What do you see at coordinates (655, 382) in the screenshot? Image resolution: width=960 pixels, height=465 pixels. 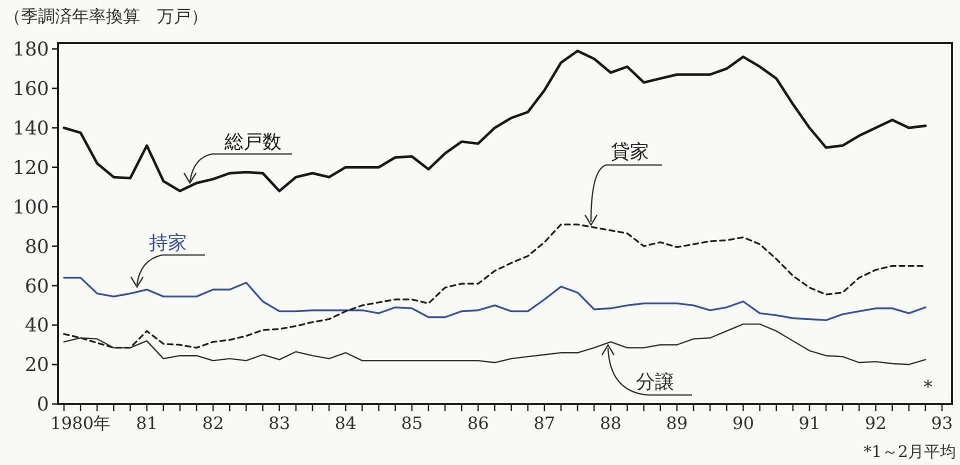 I see `series-label: 分譲` at bounding box center [655, 382].